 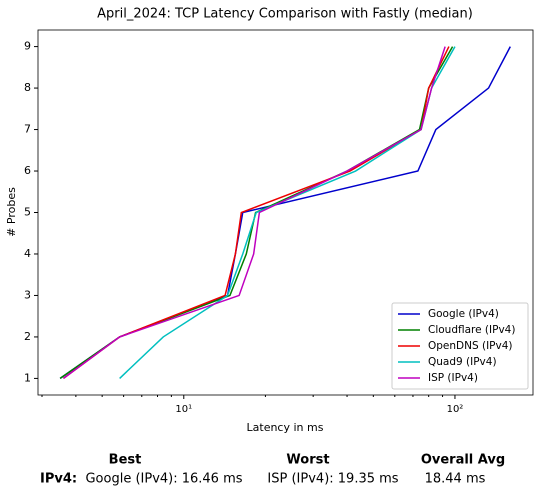 I want to click on x-tick-label: 10¹, so click(x=183, y=409).